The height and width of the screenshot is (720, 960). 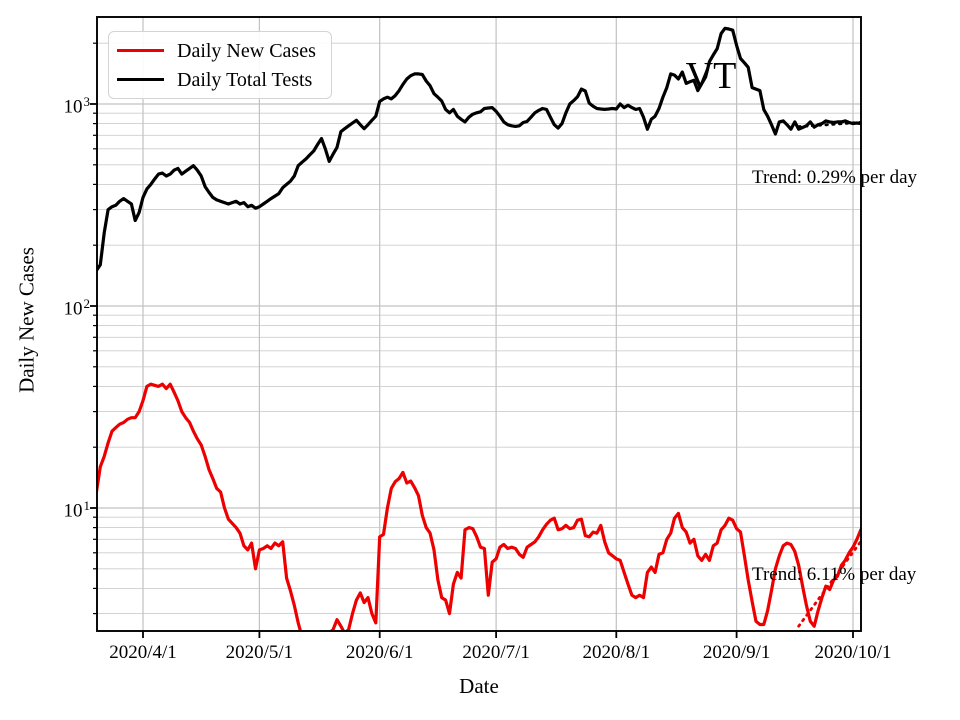 I want to click on y-axis-title: Daily New Cases, so click(x=26, y=320).